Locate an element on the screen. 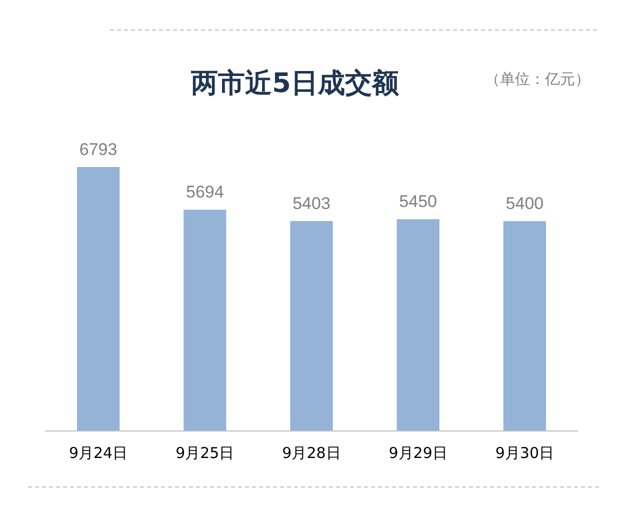  data-label: 5694 is located at coordinates (205, 192).